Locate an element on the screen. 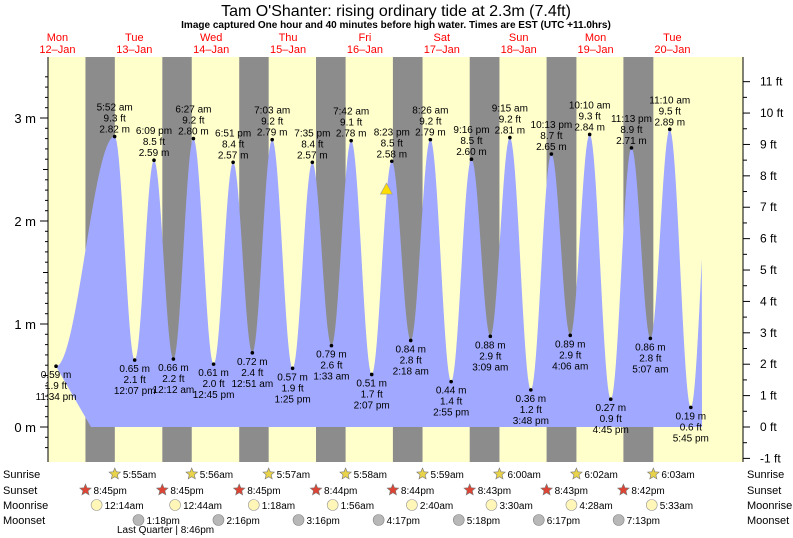 The image size is (793, 538). sunset-time: 8:44pm is located at coordinates (340, 491).